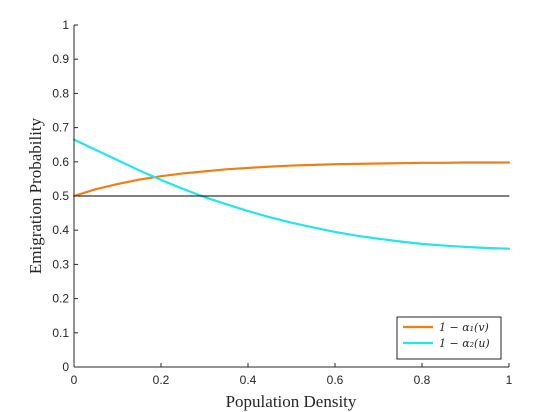 Image resolution: width=546 pixels, height=412 pixels. What do you see at coordinates (74, 380) in the screenshot?
I see `x-tick-label: 0` at bounding box center [74, 380].